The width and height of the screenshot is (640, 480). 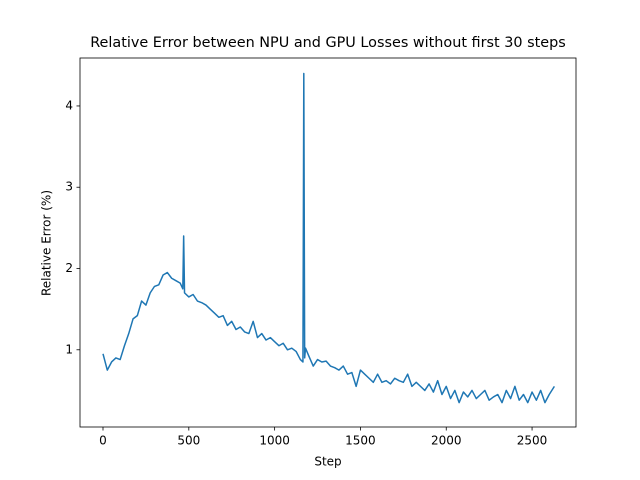 I want to click on y-axis-label: Relative Error (%), so click(x=47, y=243).